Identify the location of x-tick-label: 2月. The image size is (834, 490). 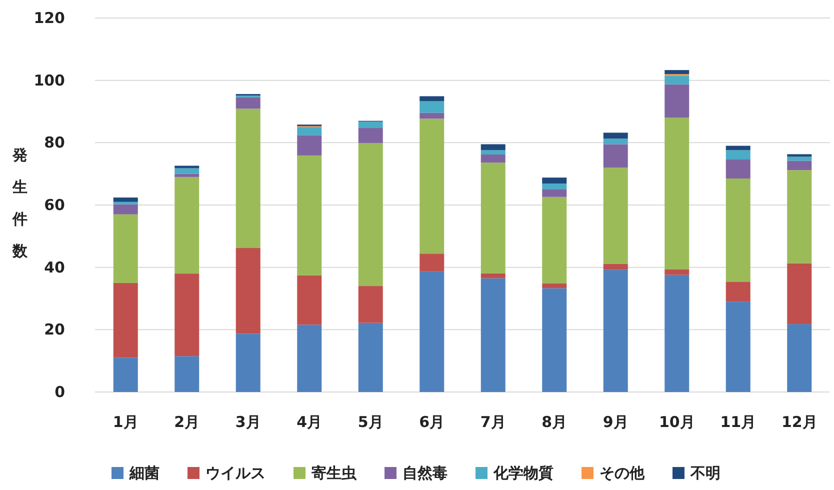
(187, 422).